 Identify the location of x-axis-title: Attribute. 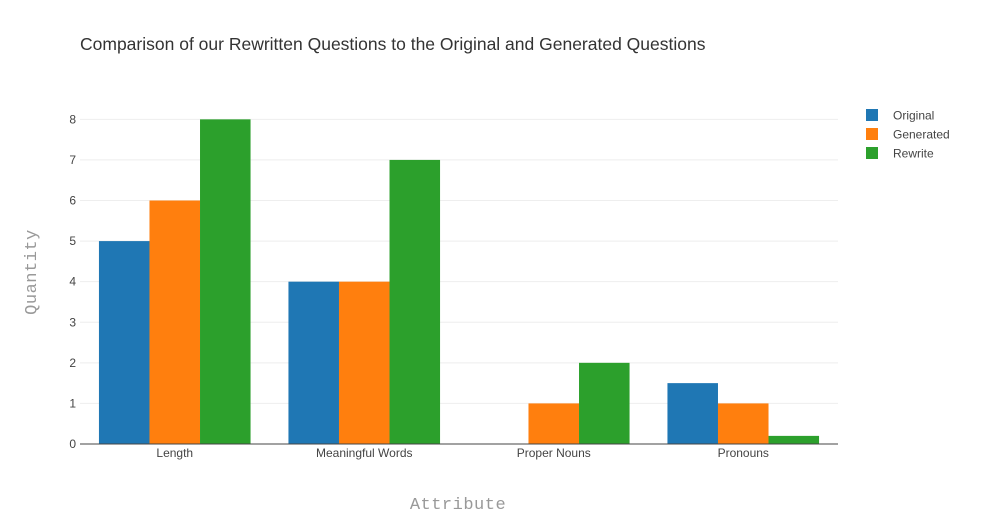
(458, 505).